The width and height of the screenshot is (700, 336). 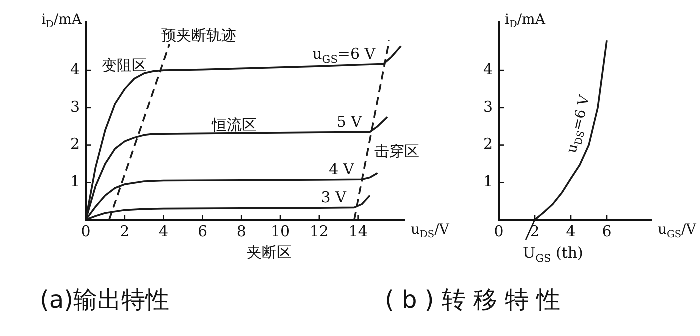 I want to click on text: uDS=6 V, so click(x=579, y=124).